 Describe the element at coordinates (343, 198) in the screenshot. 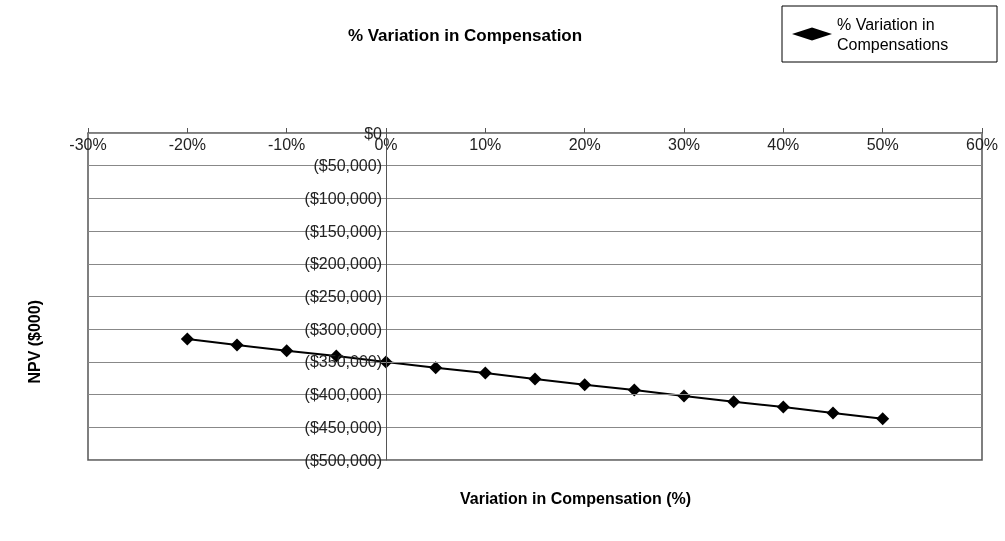

I see `y-tick-label: ($100,000)` at that location.